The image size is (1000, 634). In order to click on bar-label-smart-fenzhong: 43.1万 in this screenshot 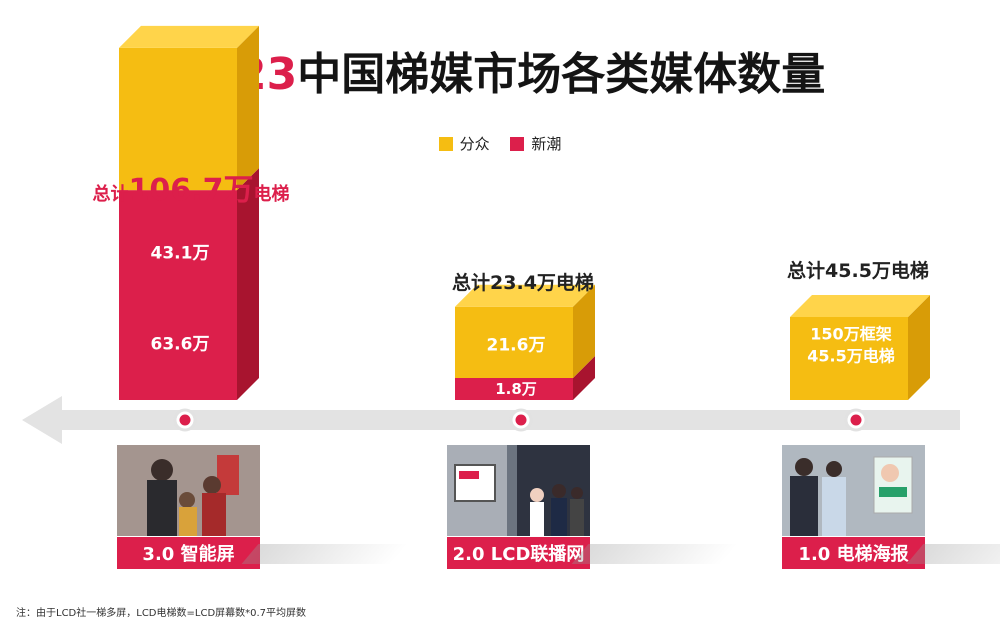, I will do `click(180, 253)`.